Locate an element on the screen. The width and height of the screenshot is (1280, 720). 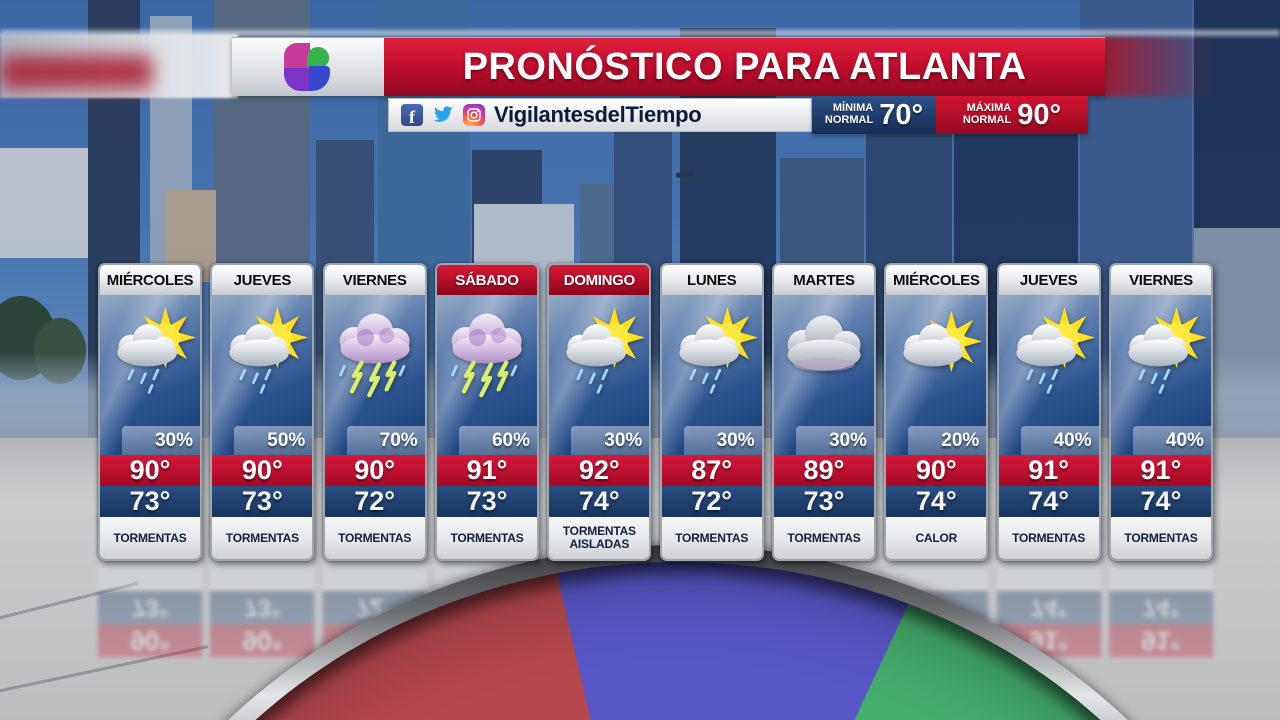
storm-cloud-icon is located at coordinates (826, 351).